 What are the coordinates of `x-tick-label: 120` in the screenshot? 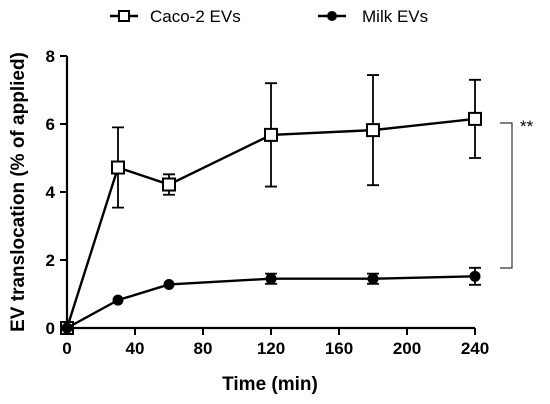 It's located at (271, 348).